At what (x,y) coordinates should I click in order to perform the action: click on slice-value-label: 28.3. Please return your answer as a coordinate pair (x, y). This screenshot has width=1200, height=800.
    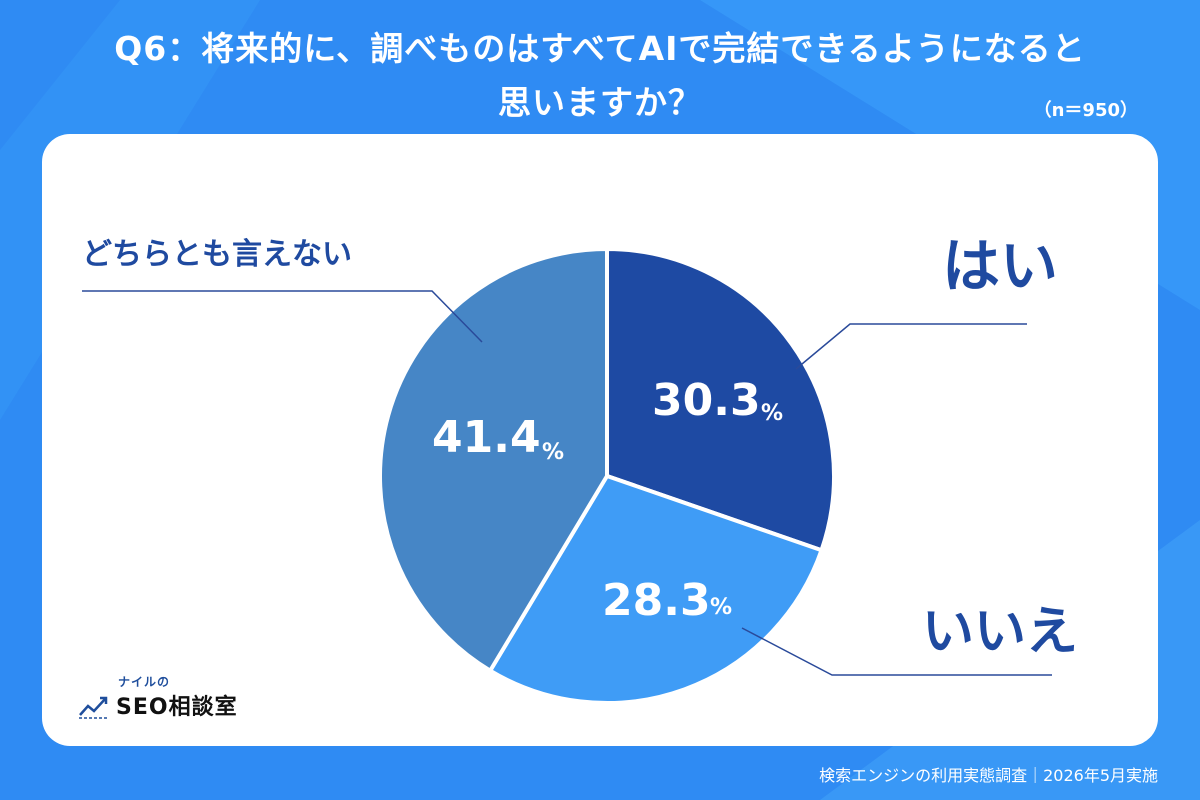
    Looking at the image, I should click on (656, 600).